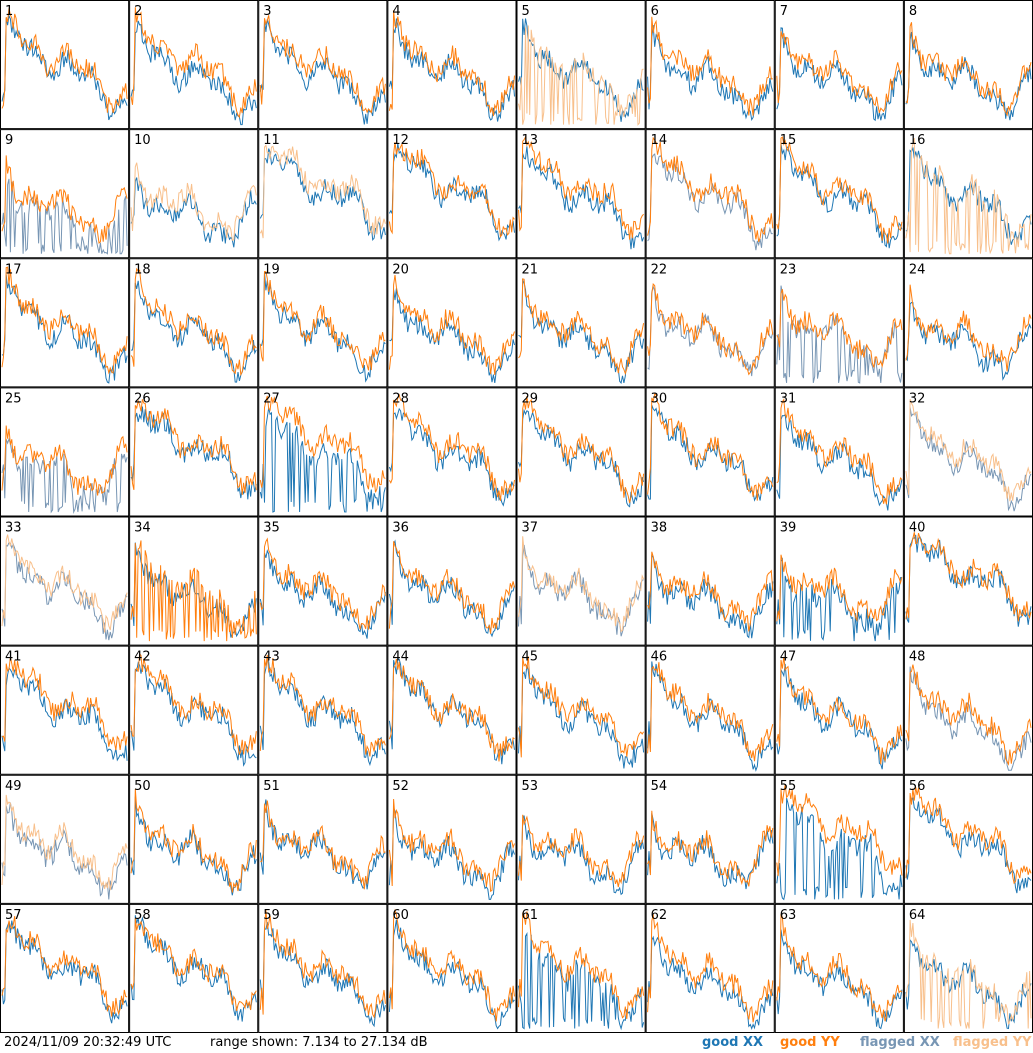 The image size is (1033, 1053). Describe the element at coordinates (788, 528) in the screenshot. I see `panel-label: 39` at that location.